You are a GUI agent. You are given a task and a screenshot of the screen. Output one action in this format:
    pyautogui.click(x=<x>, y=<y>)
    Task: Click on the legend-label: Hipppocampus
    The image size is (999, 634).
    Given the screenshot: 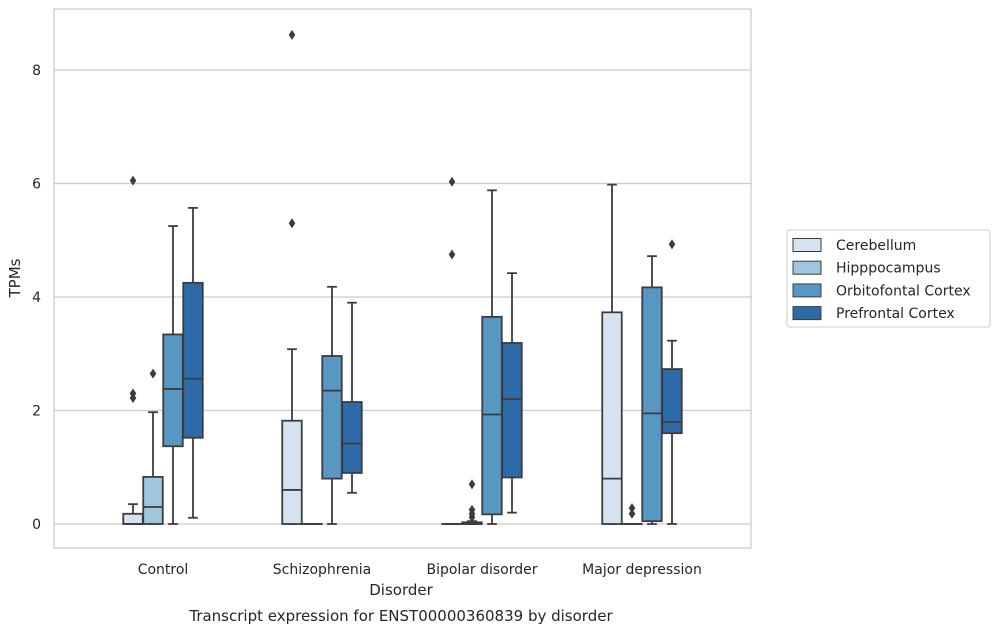 What is the action you would take?
    pyautogui.click(x=888, y=269)
    